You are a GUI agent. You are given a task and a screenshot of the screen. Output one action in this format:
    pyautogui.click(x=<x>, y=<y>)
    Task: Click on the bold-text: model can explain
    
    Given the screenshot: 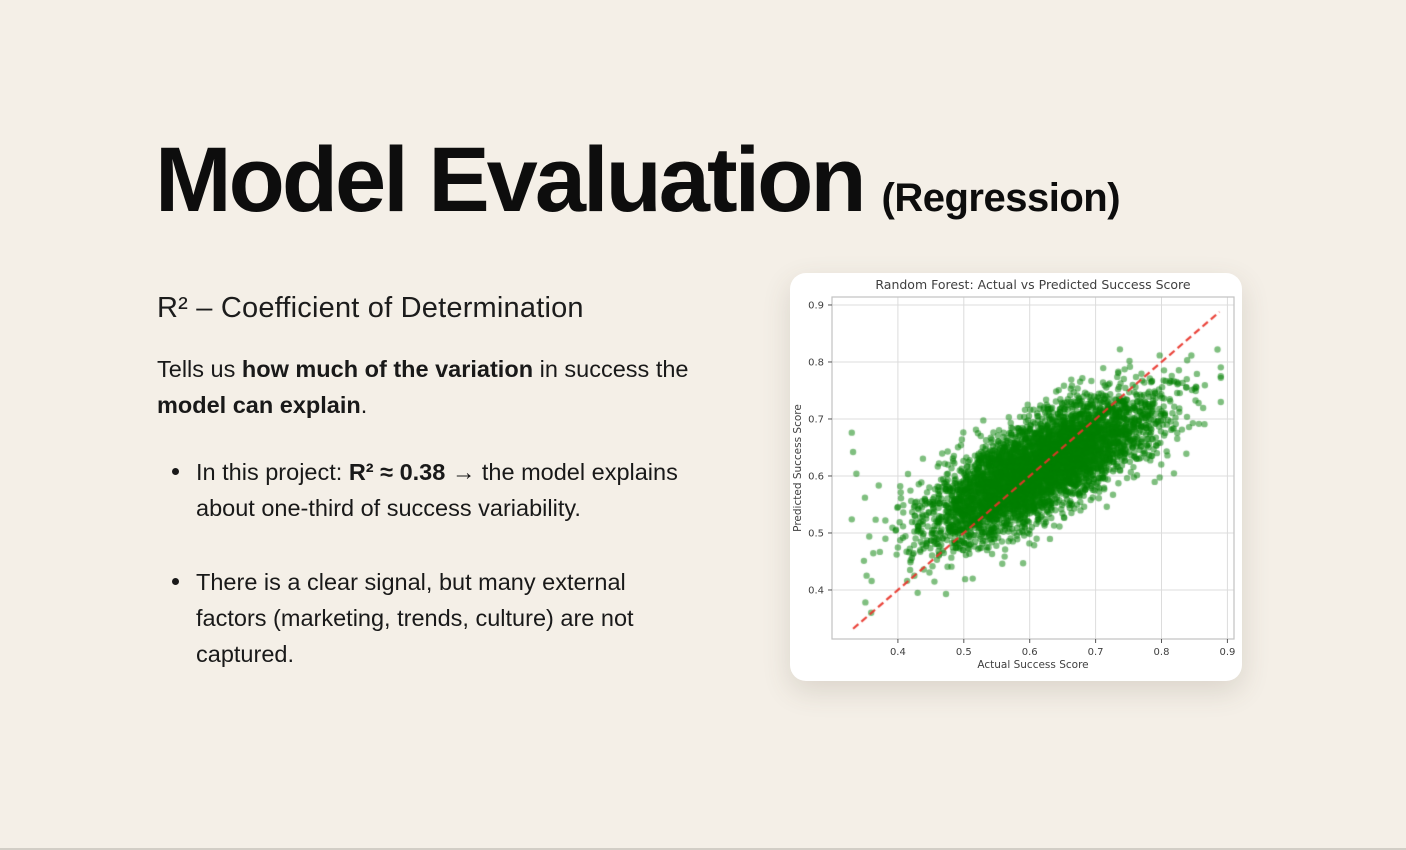 What is the action you would take?
    pyautogui.click(x=259, y=405)
    